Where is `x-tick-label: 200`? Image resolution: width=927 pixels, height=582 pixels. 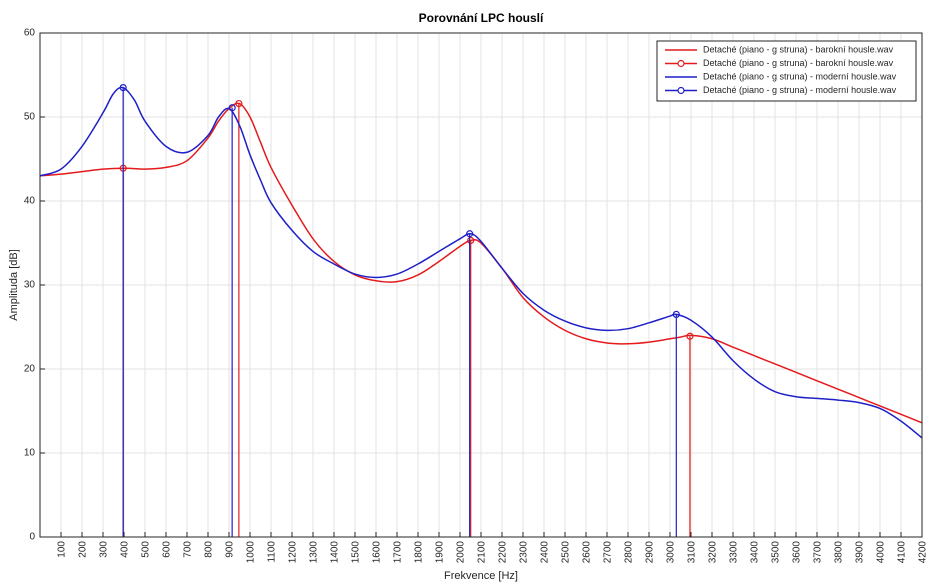 x-tick-label: 200 is located at coordinates (83, 549).